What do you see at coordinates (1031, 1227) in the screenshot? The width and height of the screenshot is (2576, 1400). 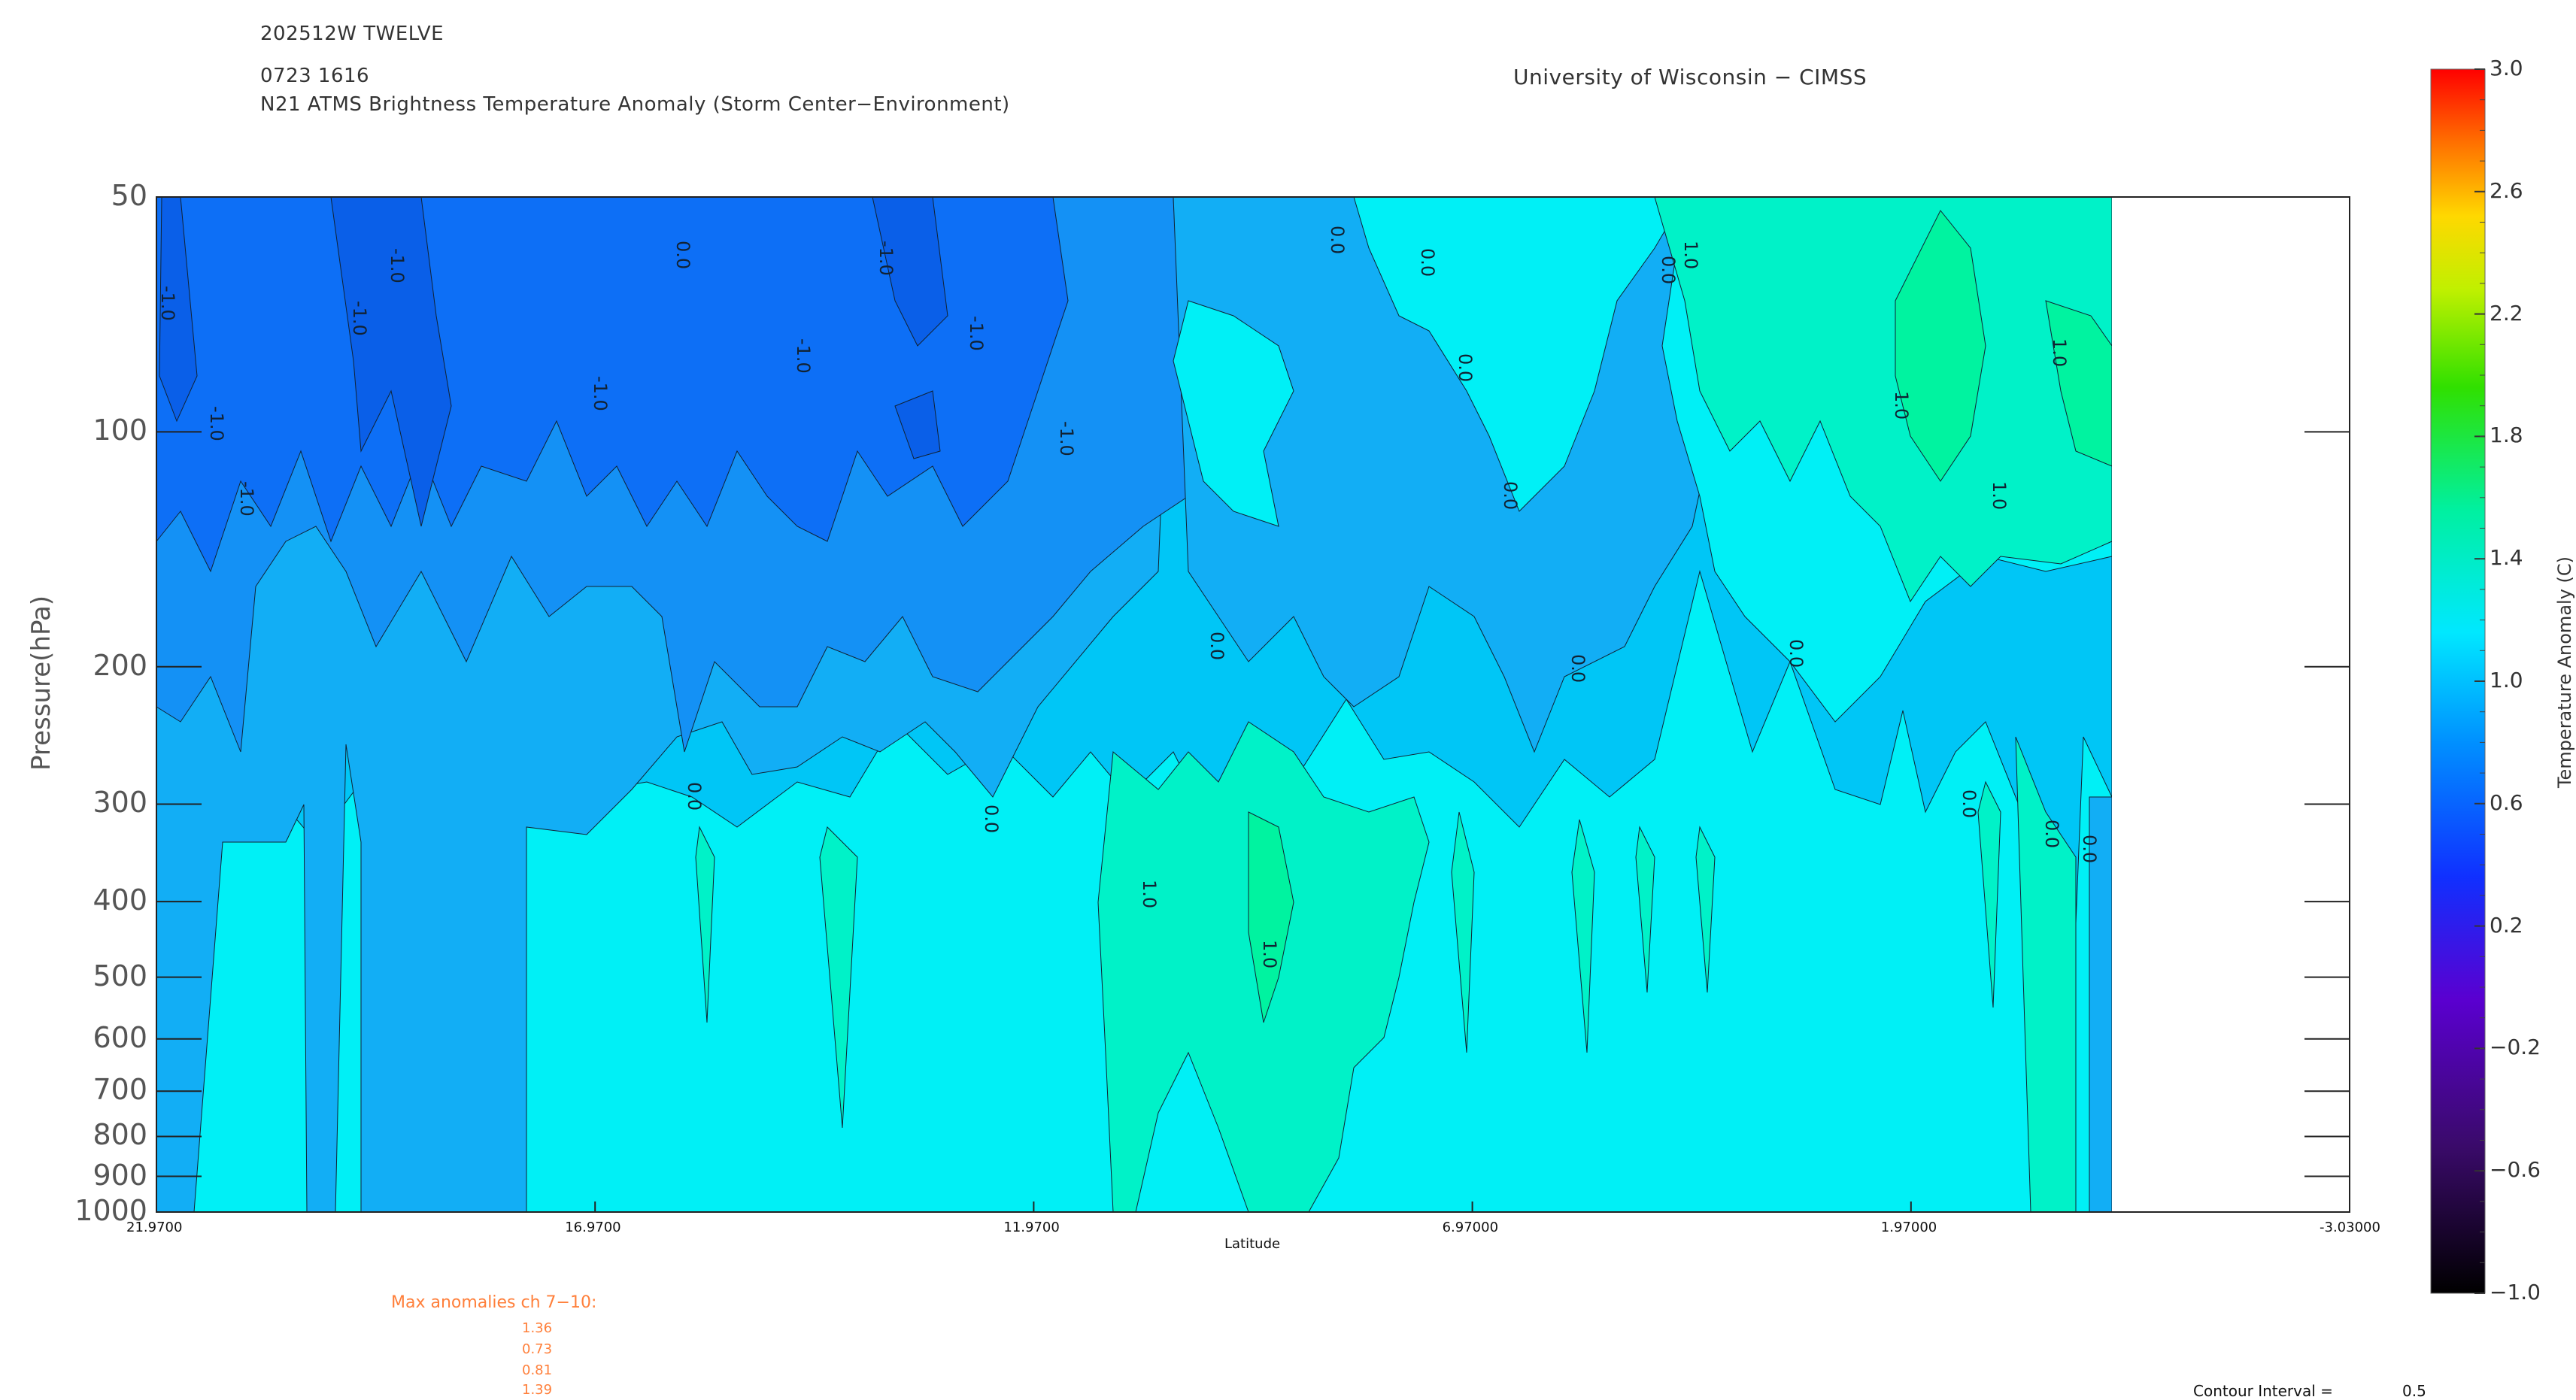 I see `x-tick-label: 11.9700` at bounding box center [1031, 1227].